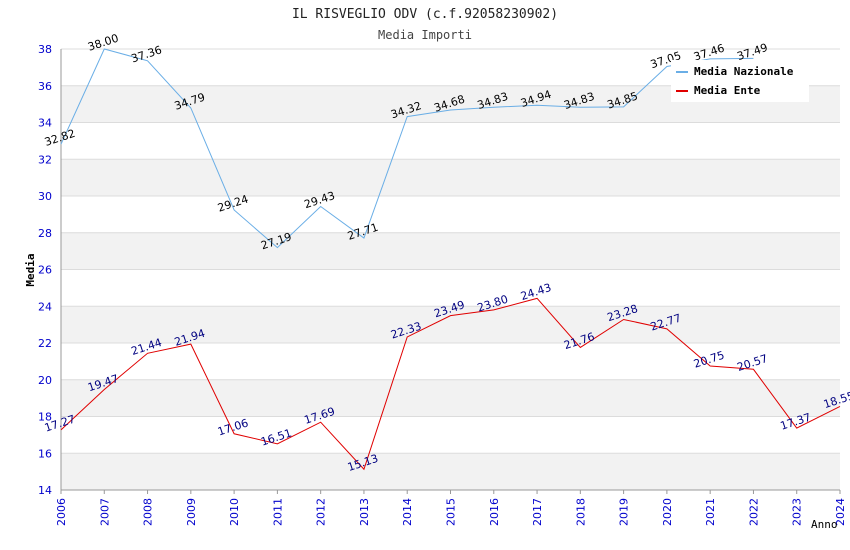 This screenshot has width=850, height=550. I want to click on x-tick-label: 2016, so click(494, 512).